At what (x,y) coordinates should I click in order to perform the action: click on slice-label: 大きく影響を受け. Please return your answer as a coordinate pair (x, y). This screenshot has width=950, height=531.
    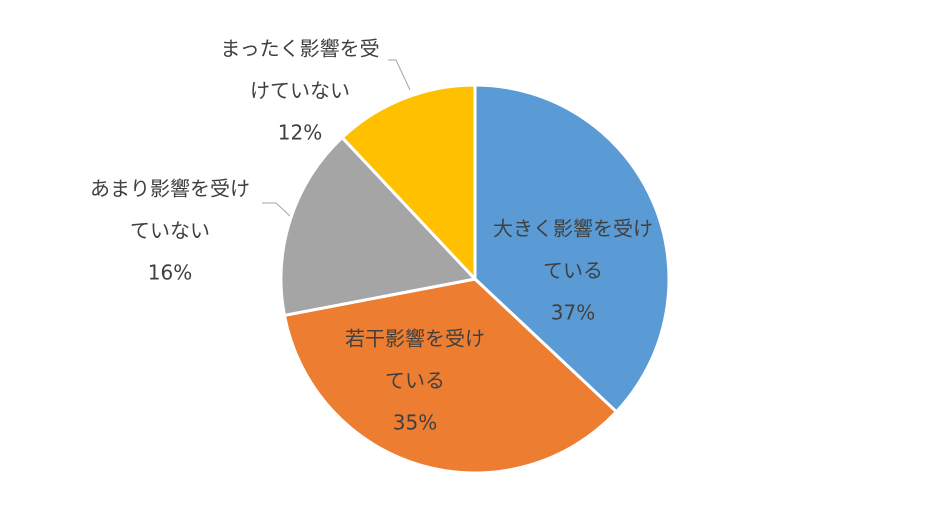
    Looking at the image, I should click on (573, 229).